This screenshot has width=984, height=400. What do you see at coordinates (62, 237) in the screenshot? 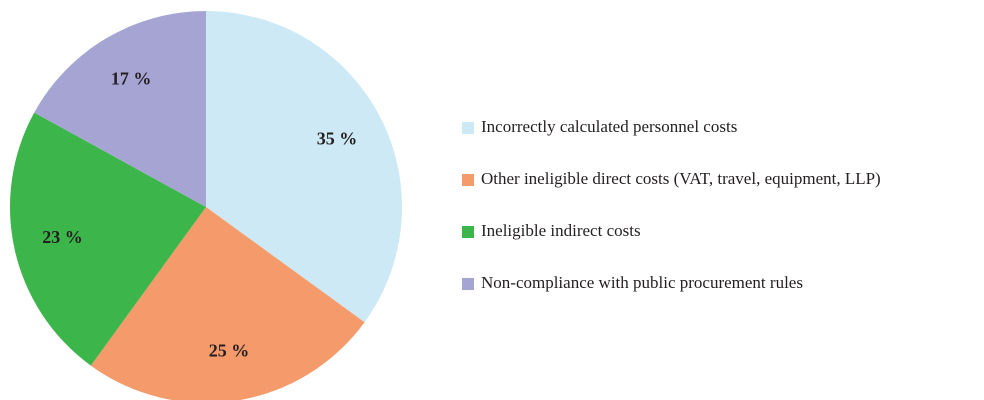
I see `value-label: 23 %` at bounding box center [62, 237].